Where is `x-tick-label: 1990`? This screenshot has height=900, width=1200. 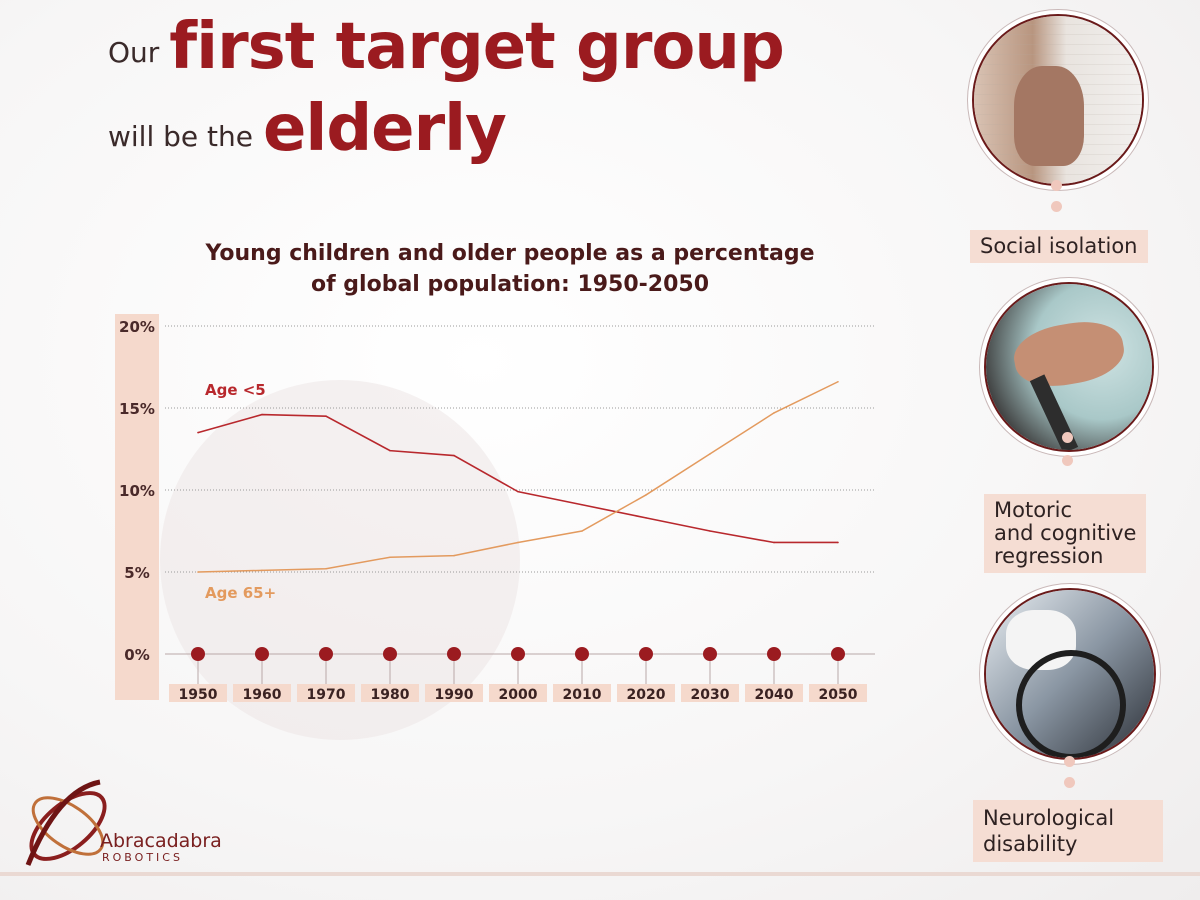 x-tick-label: 1990 is located at coordinates (454, 695).